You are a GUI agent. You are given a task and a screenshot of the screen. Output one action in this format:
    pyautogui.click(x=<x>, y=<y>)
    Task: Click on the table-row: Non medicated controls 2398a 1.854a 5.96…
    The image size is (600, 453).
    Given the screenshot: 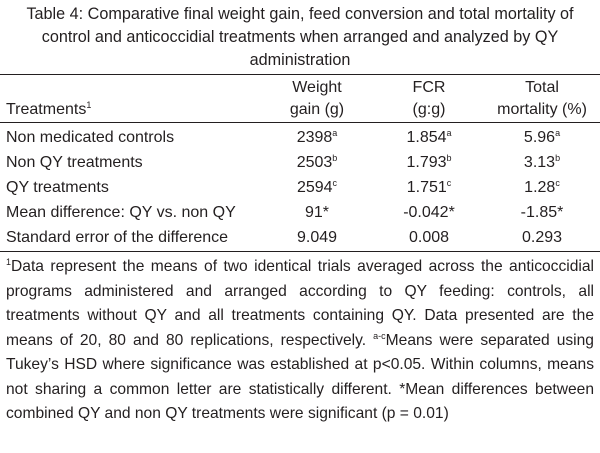 What is the action you would take?
    pyautogui.click(x=300, y=137)
    